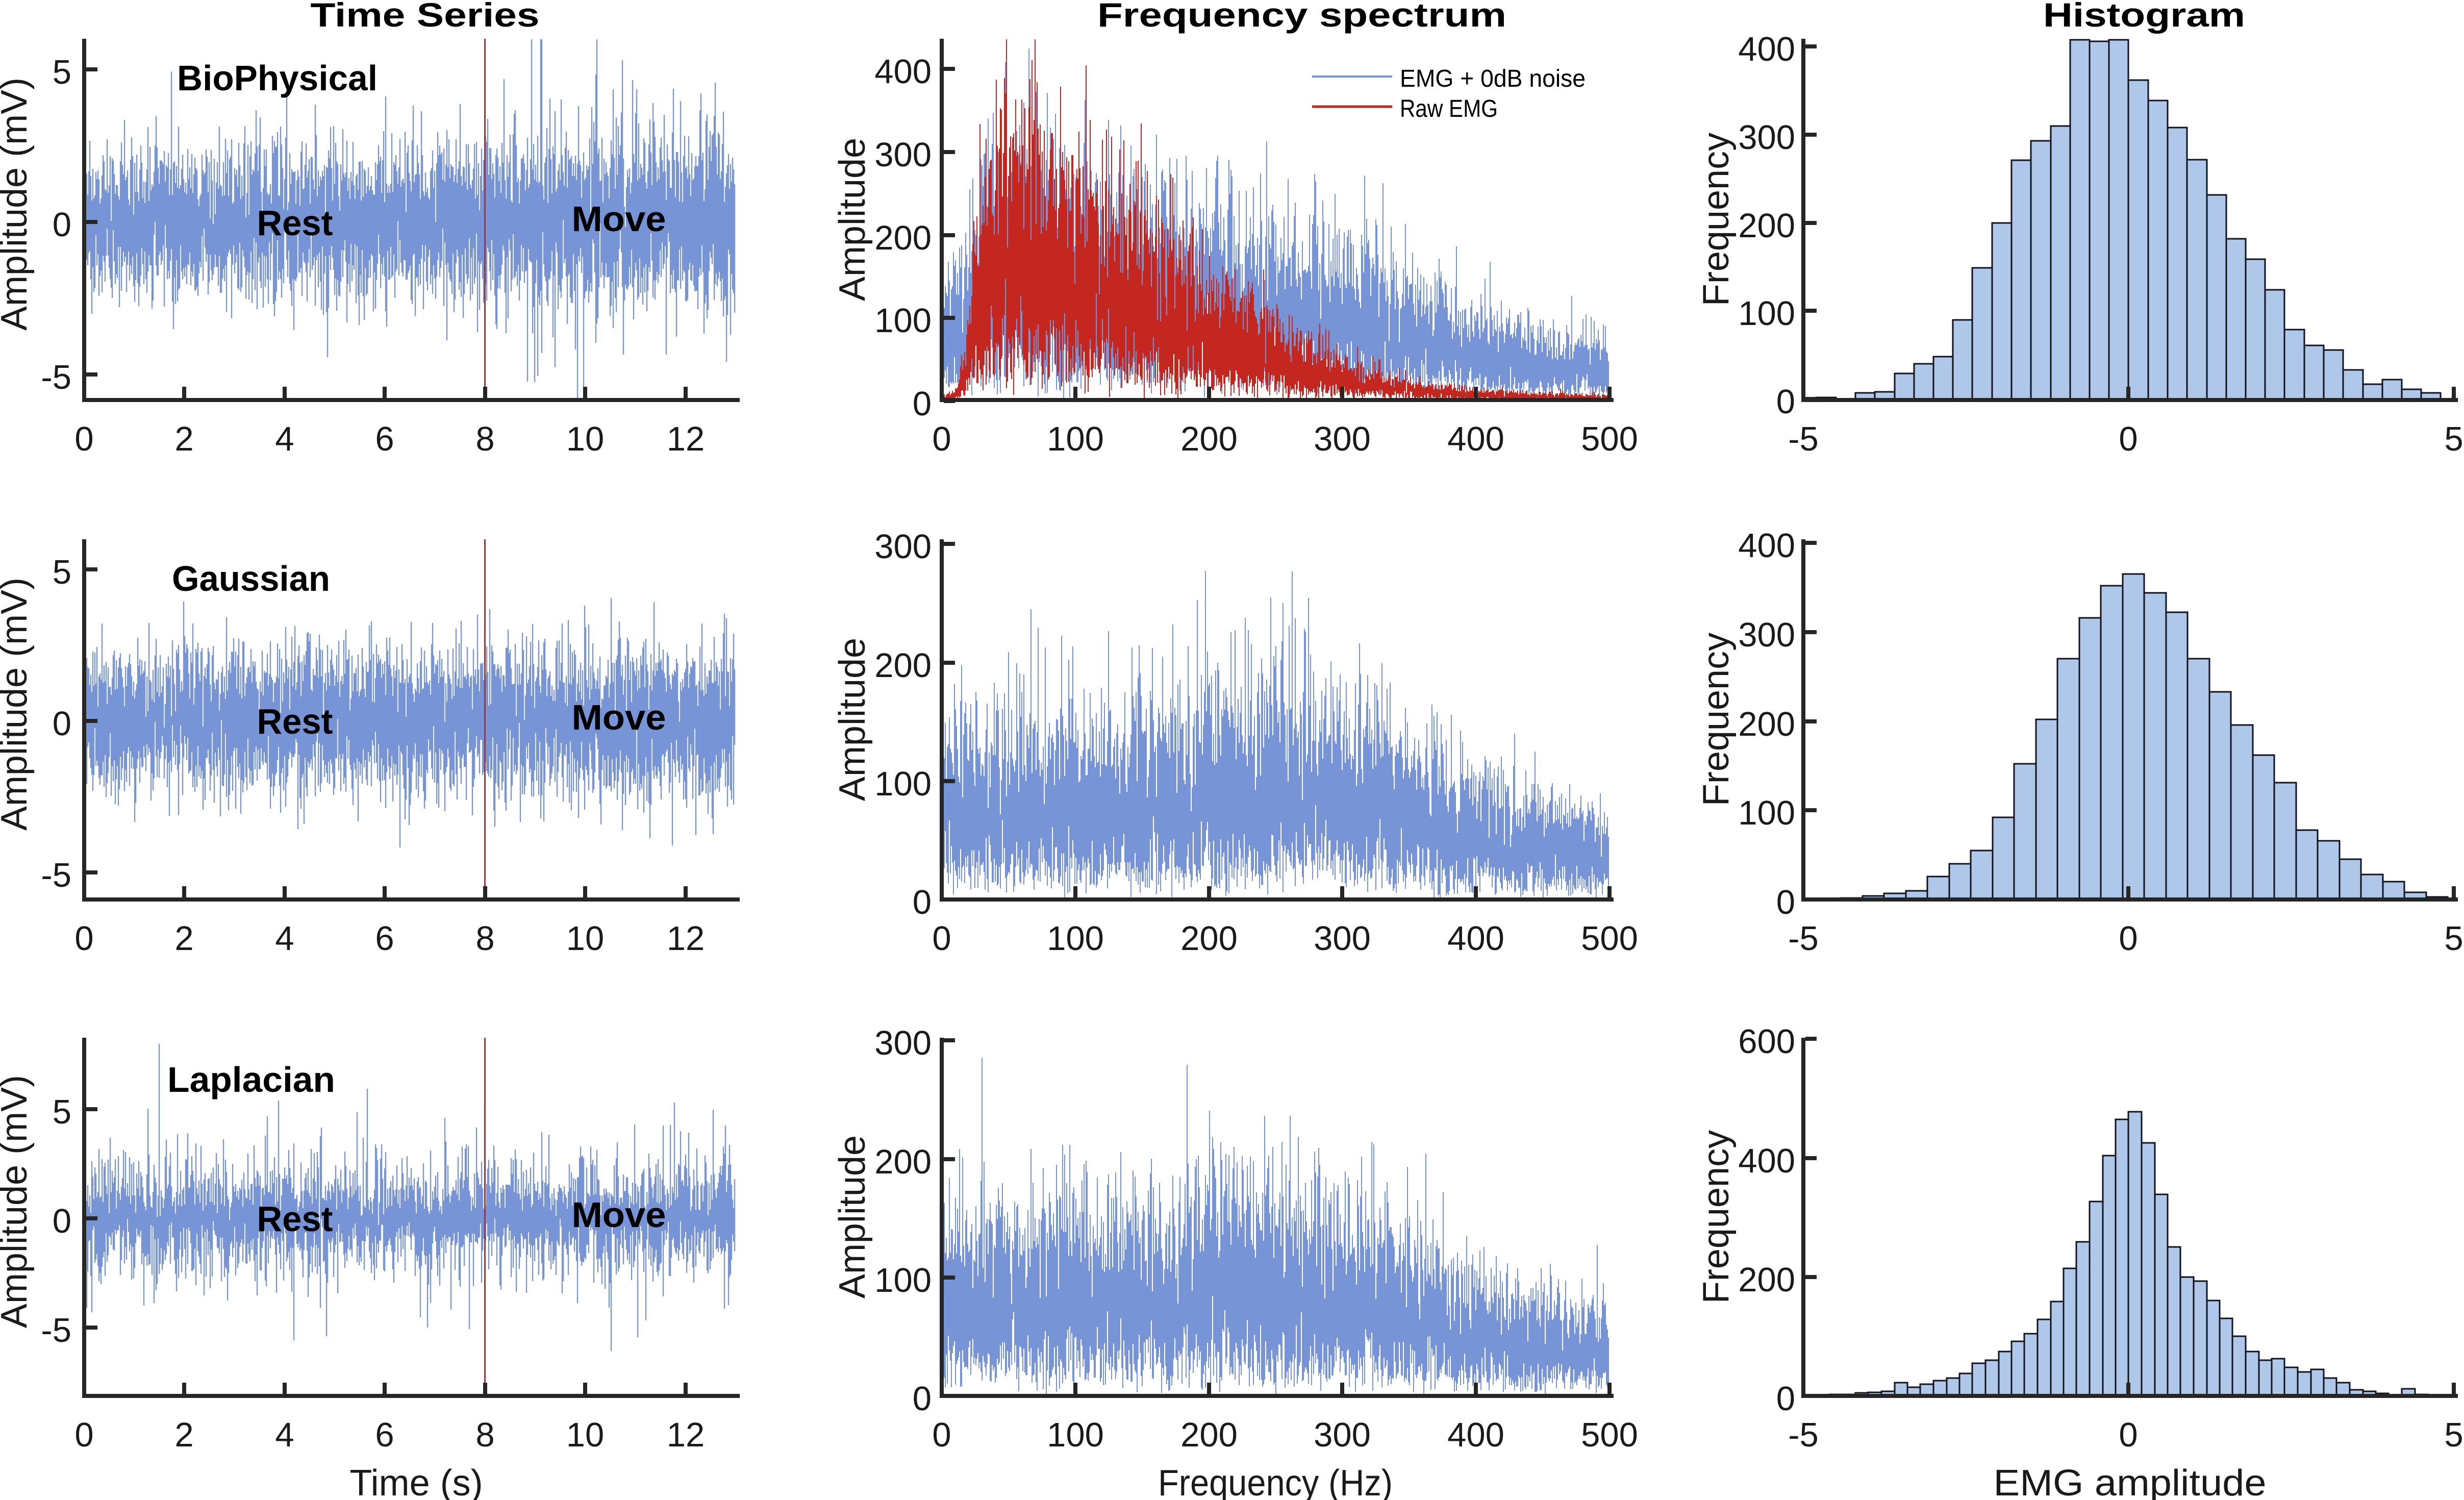 Image resolution: width=2464 pixels, height=1500 pixels. What do you see at coordinates (1449, 108) in the screenshot?
I see `svg-text: Raw EMG` at bounding box center [1449, 108].